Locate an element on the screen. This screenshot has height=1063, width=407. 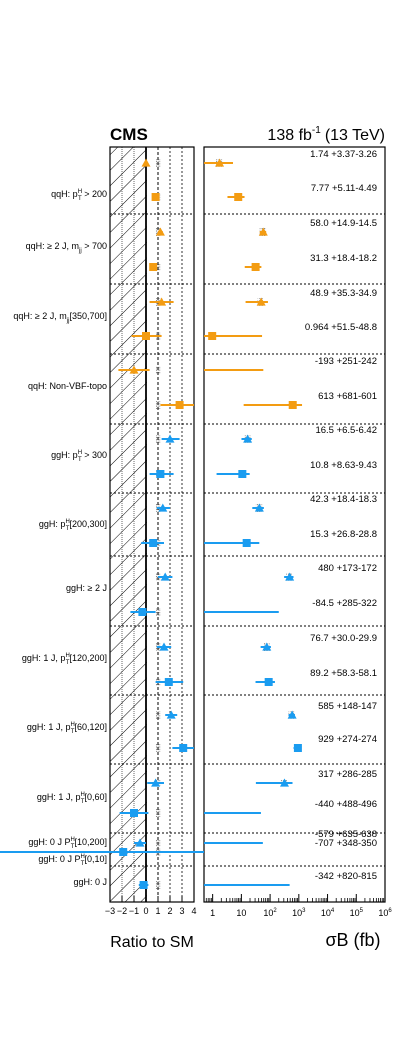
bin-label: ggH: 1 J, pH T[0,60] is located at coordinates (72, 798).